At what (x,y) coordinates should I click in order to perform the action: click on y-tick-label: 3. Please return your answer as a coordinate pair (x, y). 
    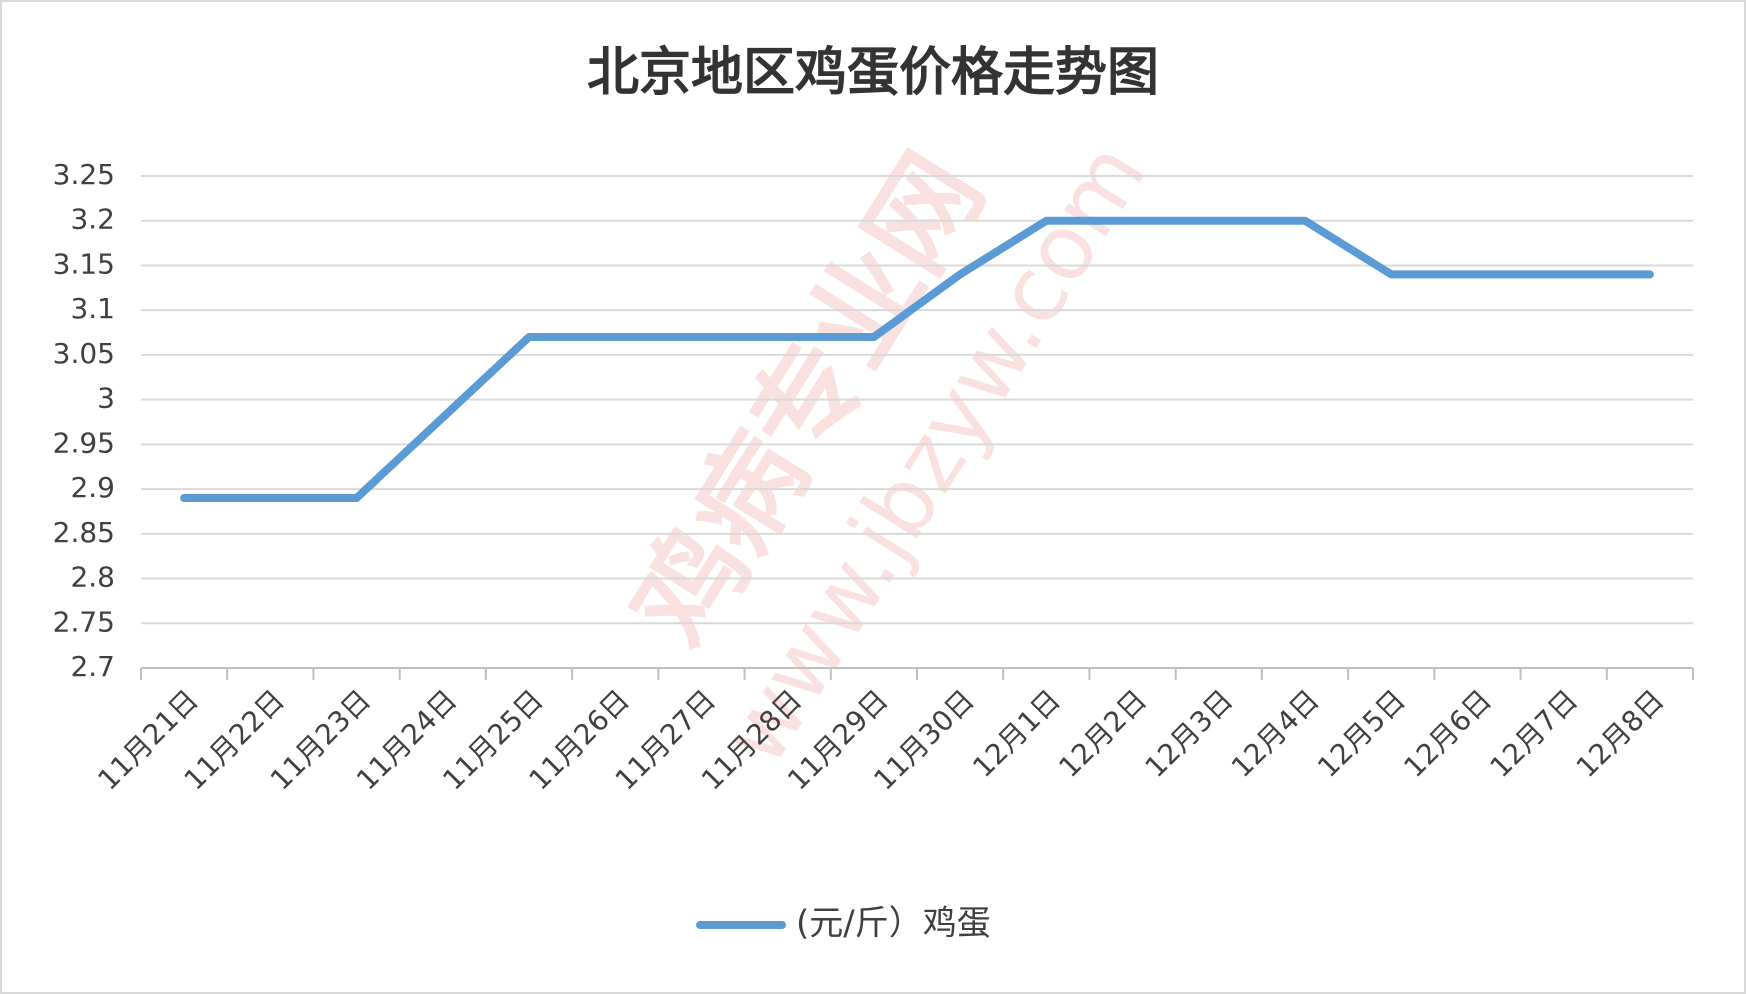
    Looking at the image, I should click on (106, 398).